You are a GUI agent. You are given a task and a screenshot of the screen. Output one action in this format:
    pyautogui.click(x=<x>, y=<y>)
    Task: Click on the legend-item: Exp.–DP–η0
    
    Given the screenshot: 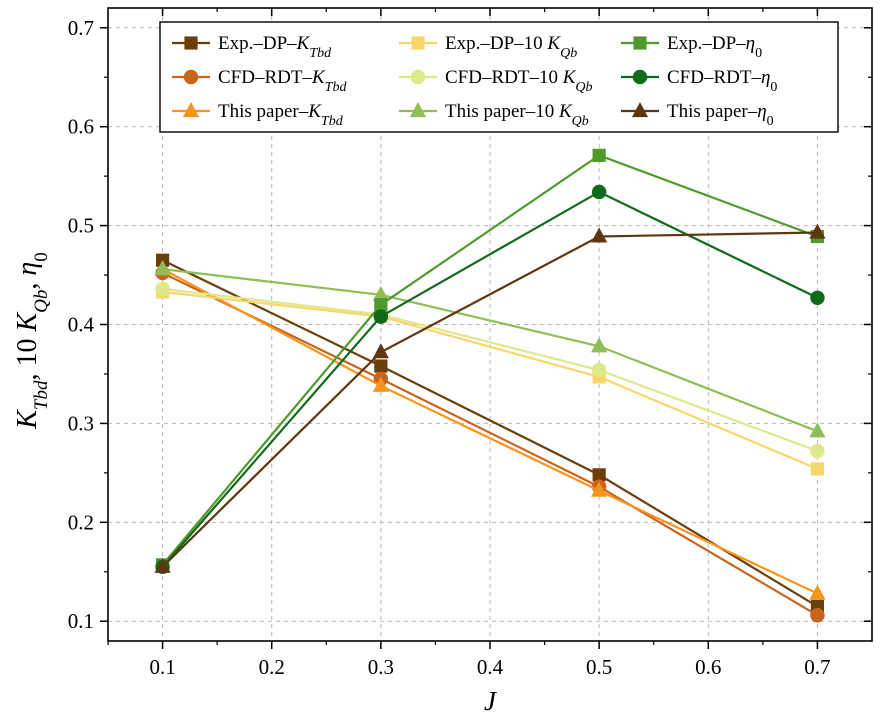 What is the action you would take?
    pyautogui.click(x=691, y=47)
    